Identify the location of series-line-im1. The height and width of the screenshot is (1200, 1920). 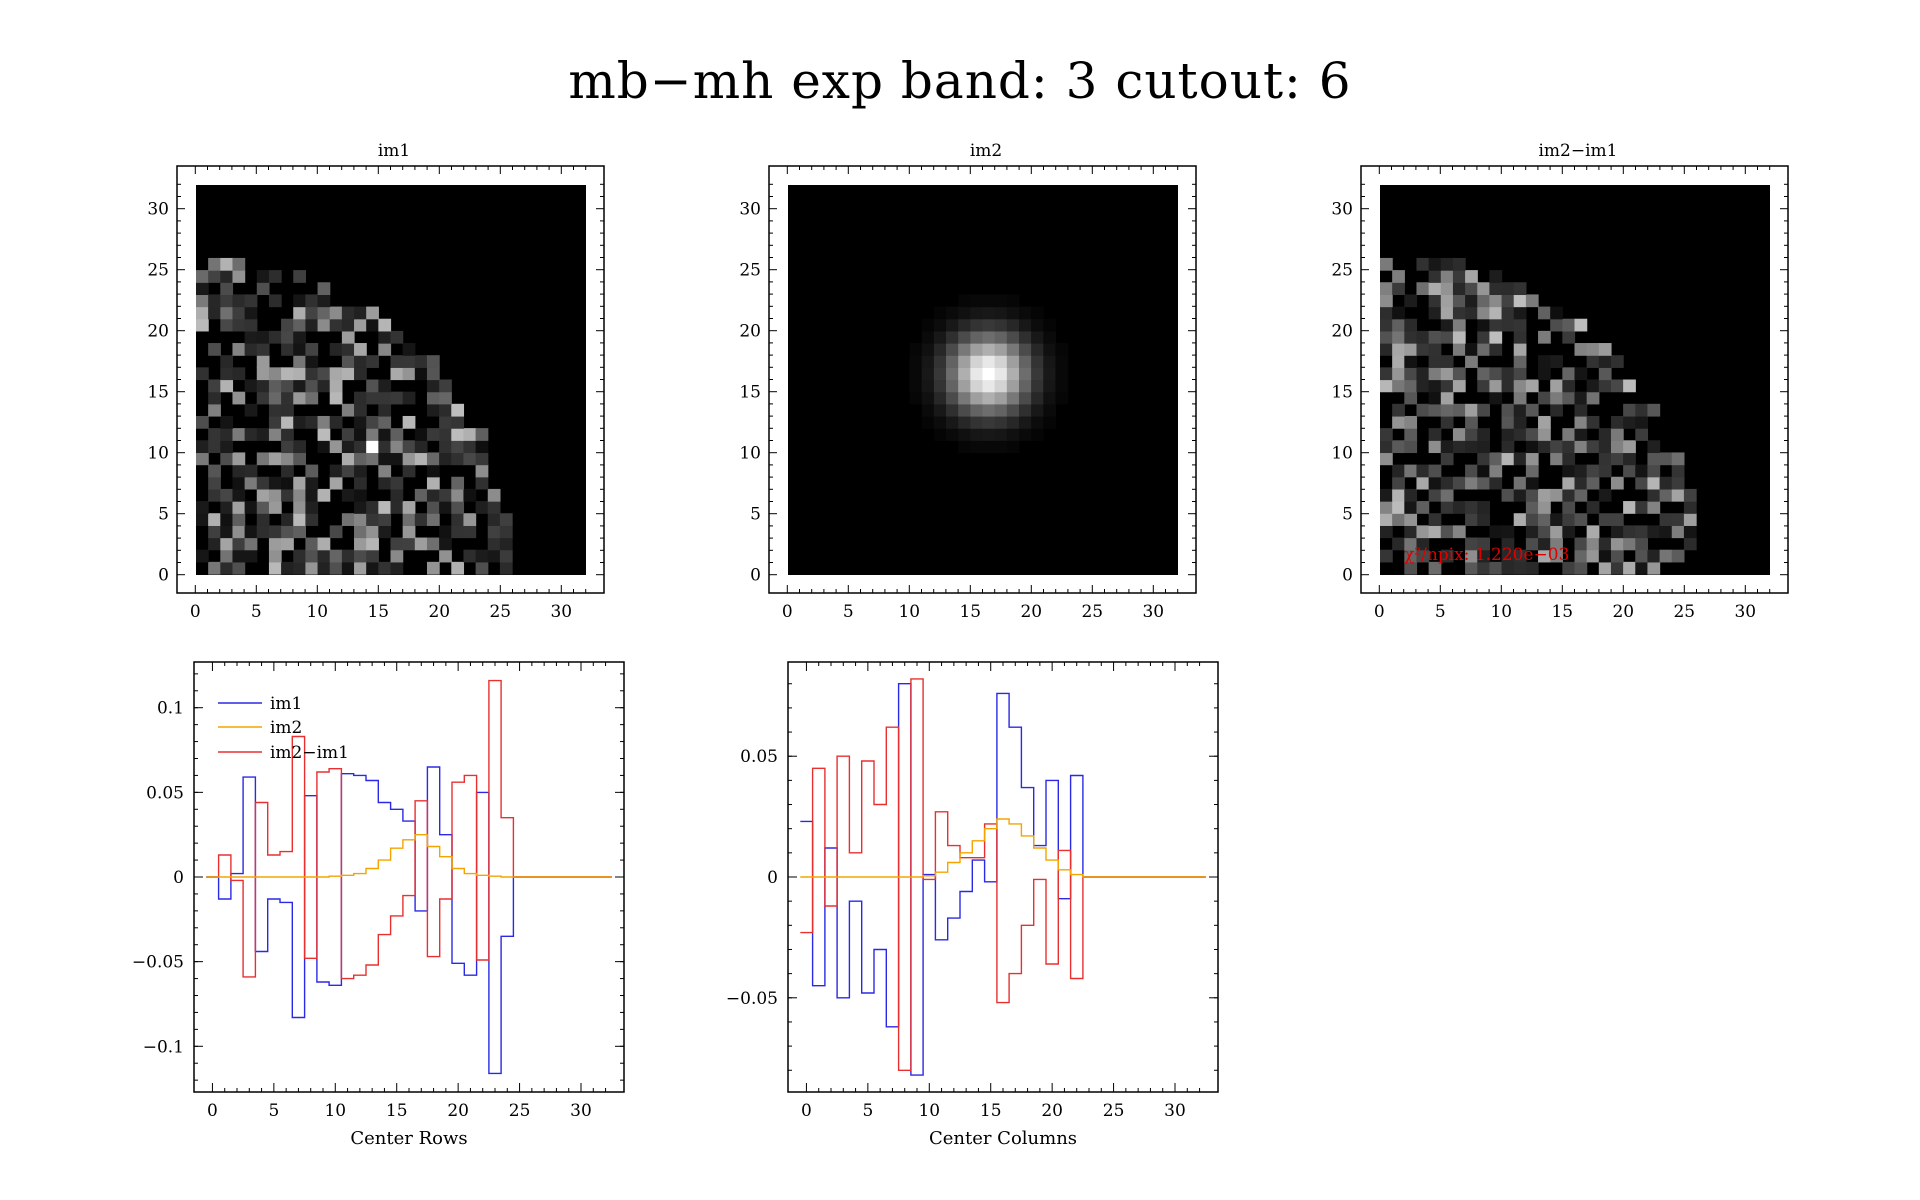
(1003, 879).